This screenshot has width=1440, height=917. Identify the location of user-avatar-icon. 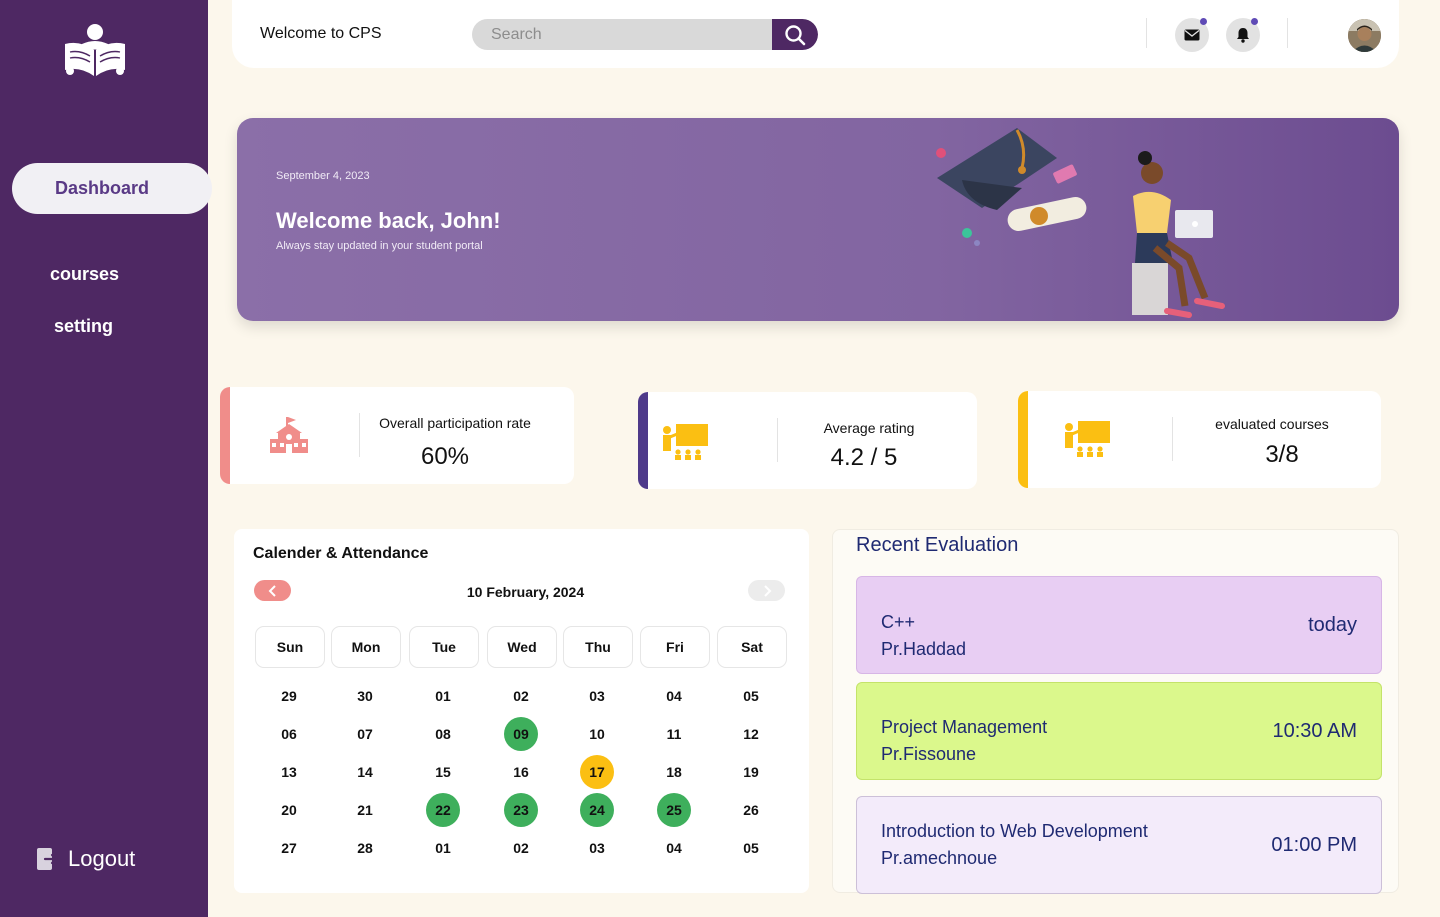
(1364, 35).